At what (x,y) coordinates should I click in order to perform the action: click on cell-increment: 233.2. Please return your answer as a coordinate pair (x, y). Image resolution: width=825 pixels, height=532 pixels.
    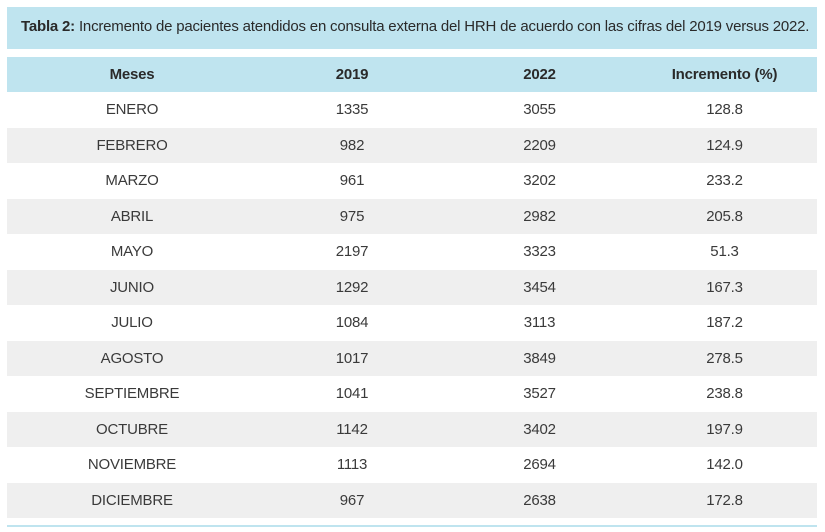
    Looking at the image, I should click on (724, 181).